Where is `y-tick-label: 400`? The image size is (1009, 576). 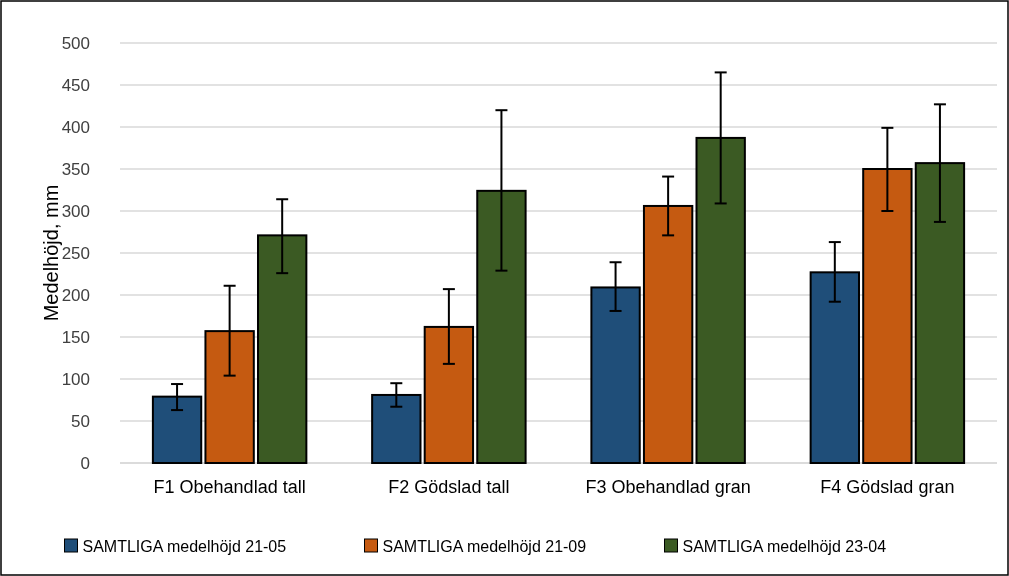
y-tick-label: 400 is located at coordinates (75, 127).